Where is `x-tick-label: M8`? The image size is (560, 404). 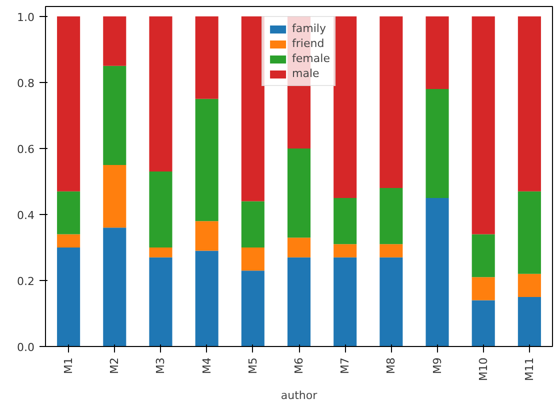
x-tick-label: M8 is located at coordinates (391, 365).